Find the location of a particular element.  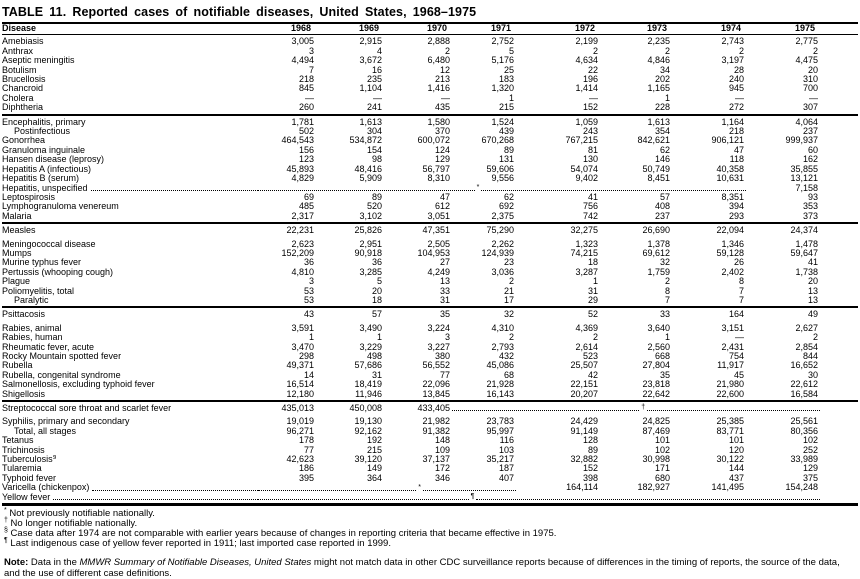

cell-value: 2,752 is located at coordinates (502, 41).